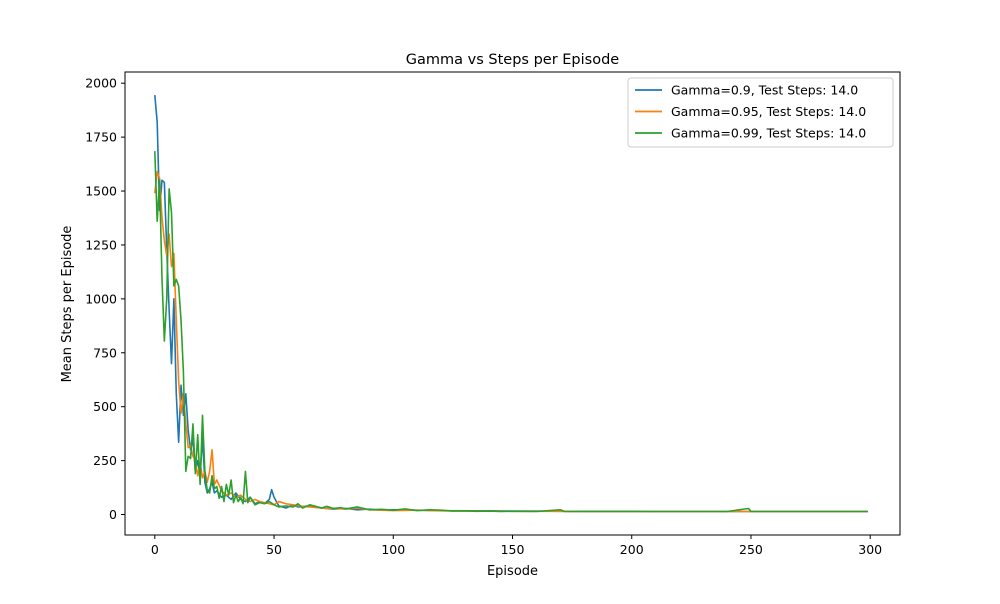  What do you see at coordinates (105, 460) in the screenshot?
I see `y-tick-label: 250` at bounding box center [105, 460].